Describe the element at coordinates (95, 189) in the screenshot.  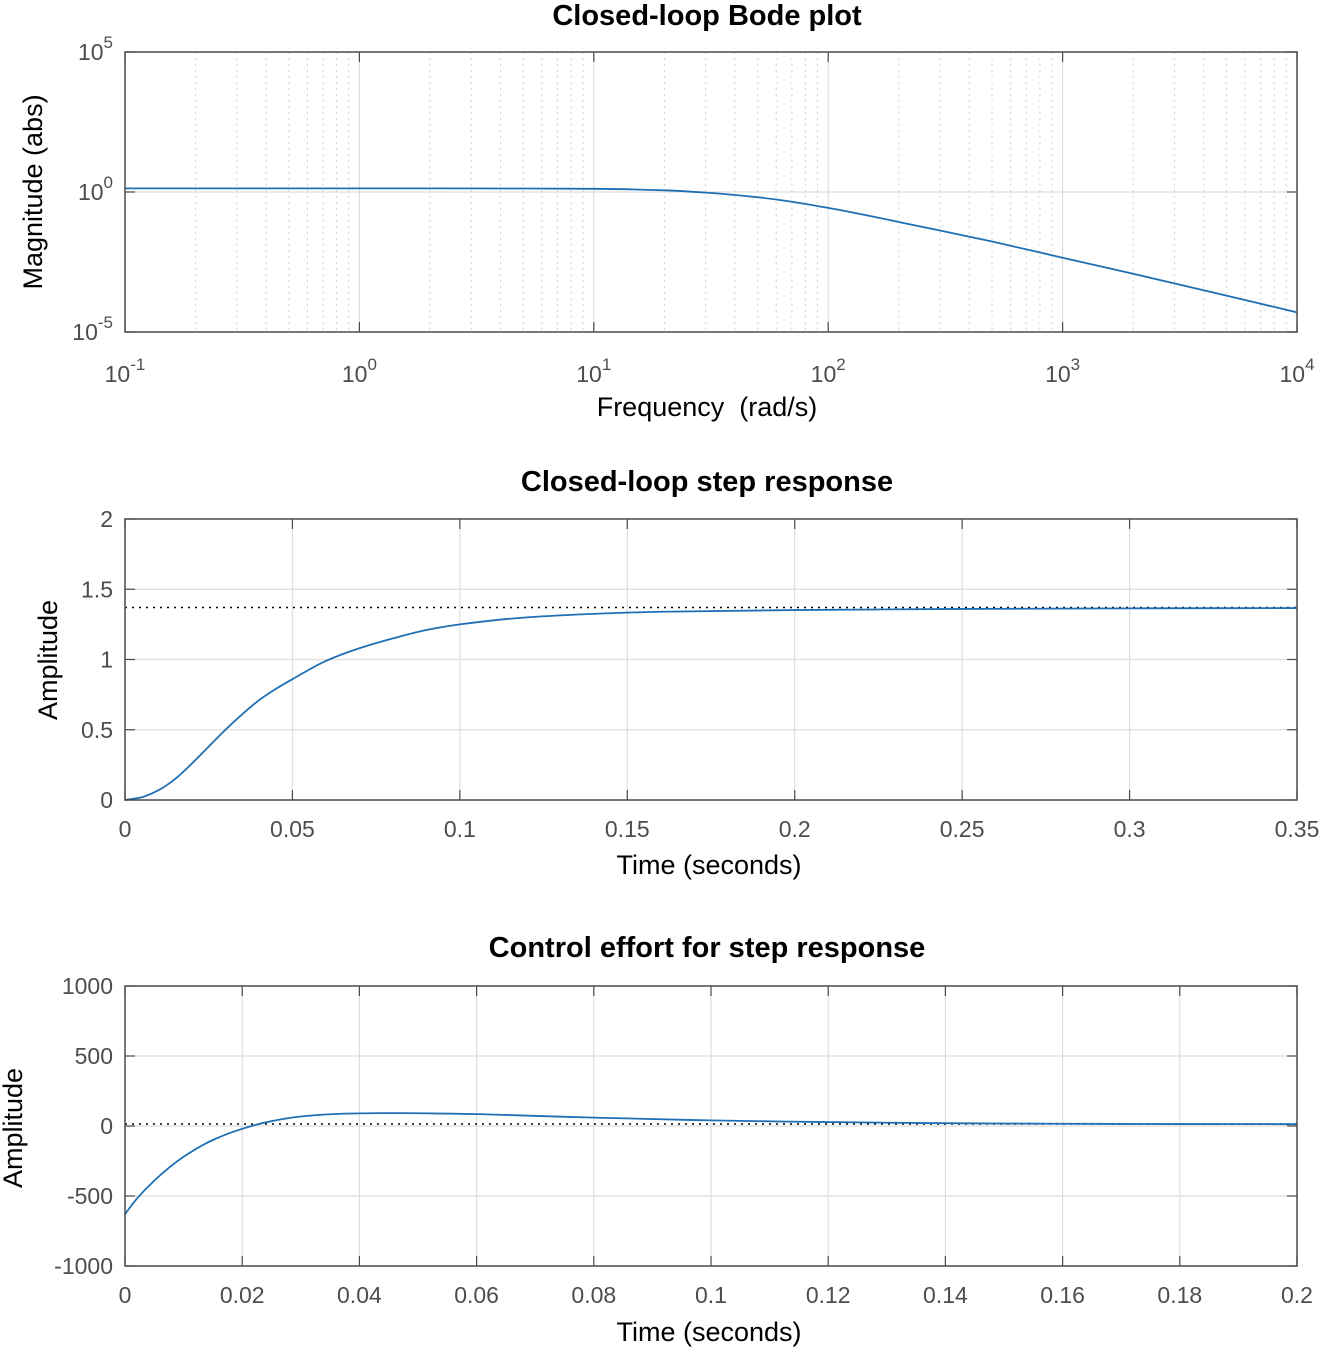
I see `bode-y-tick-label: 10⁰` at that location.